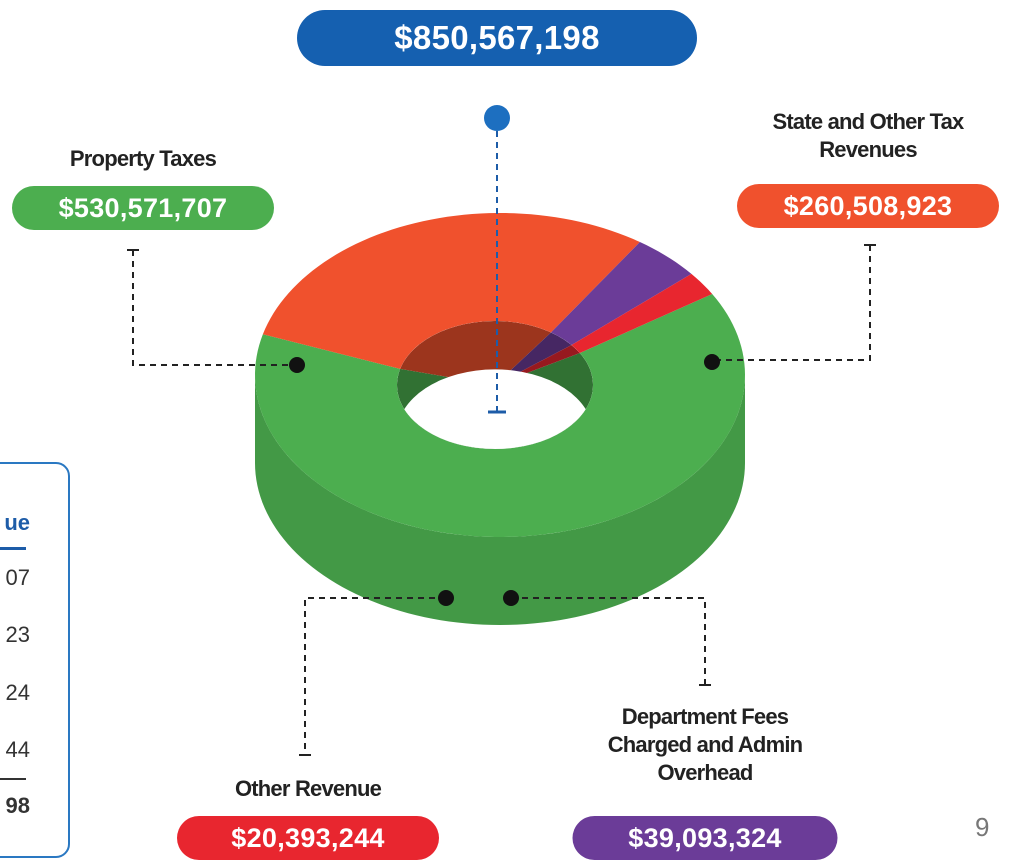  I want to click on table-header: ue, so click(17, 522).